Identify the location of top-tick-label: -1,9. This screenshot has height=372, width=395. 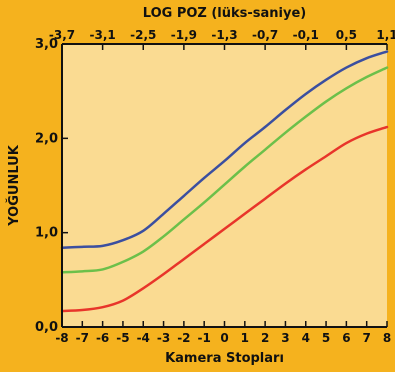
(184, 35).